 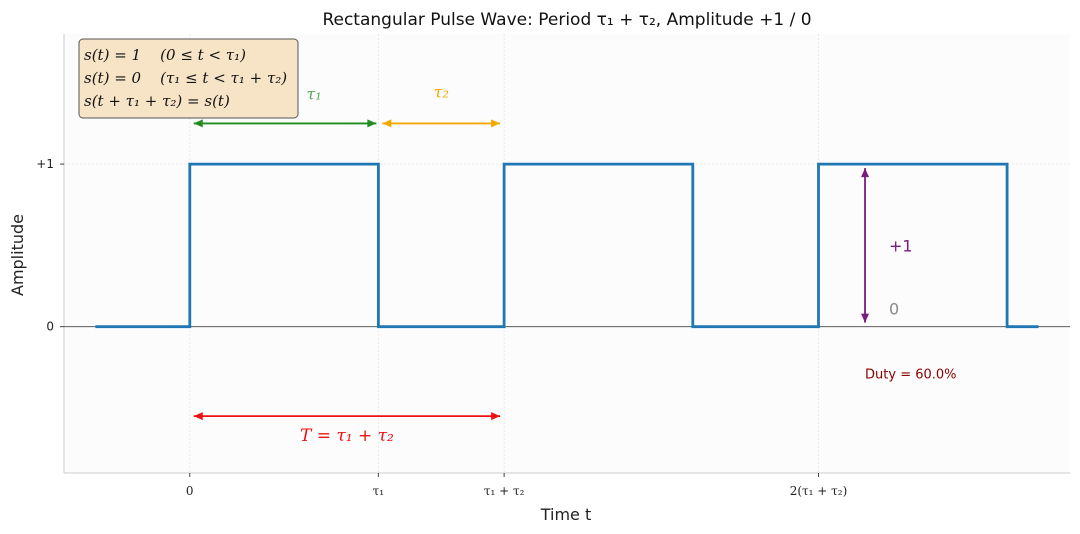 I want to click on x-axis-label: Time t, so click(x=566, y=514).